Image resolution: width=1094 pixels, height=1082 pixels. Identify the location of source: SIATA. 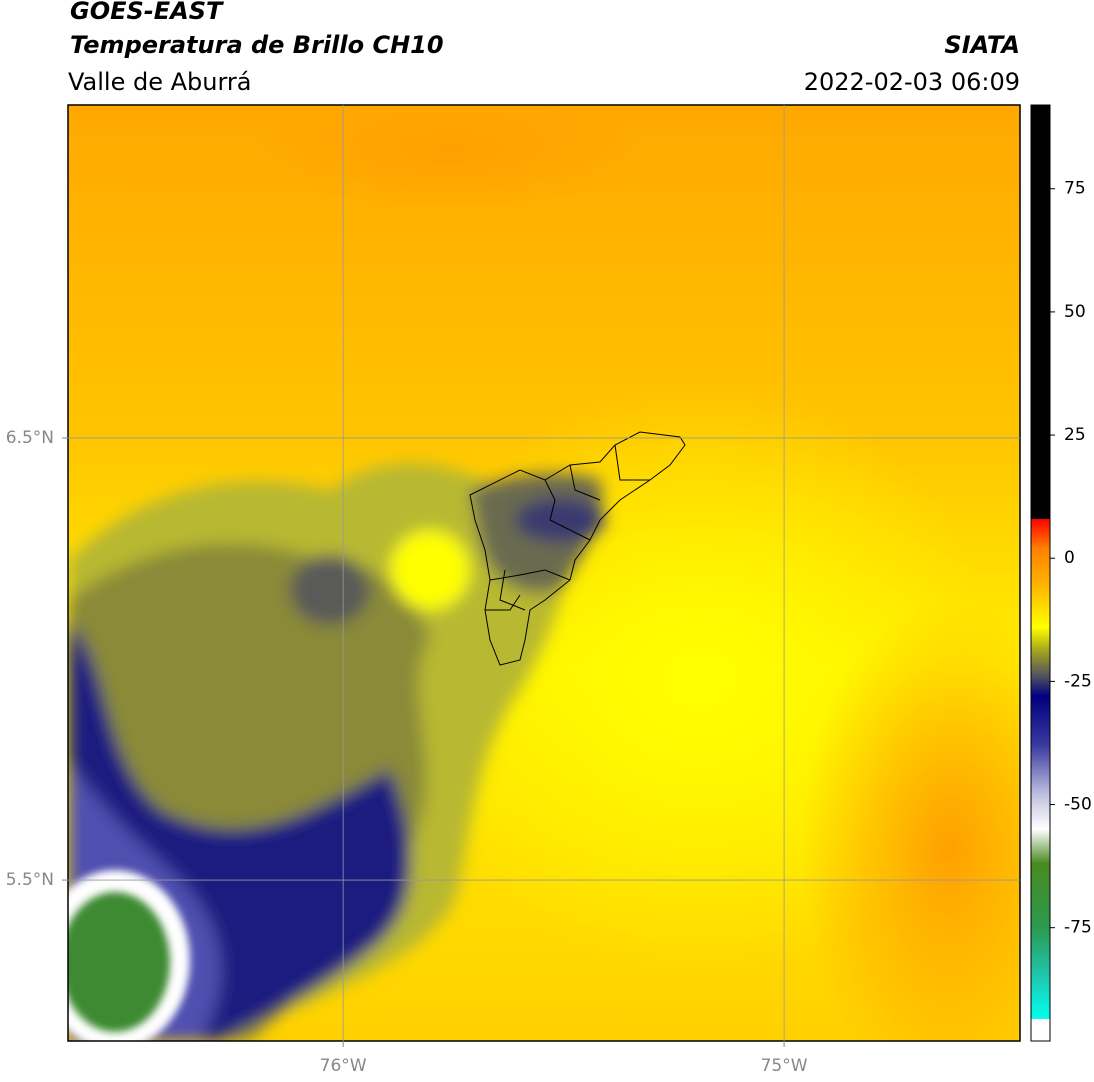
(982, 45).